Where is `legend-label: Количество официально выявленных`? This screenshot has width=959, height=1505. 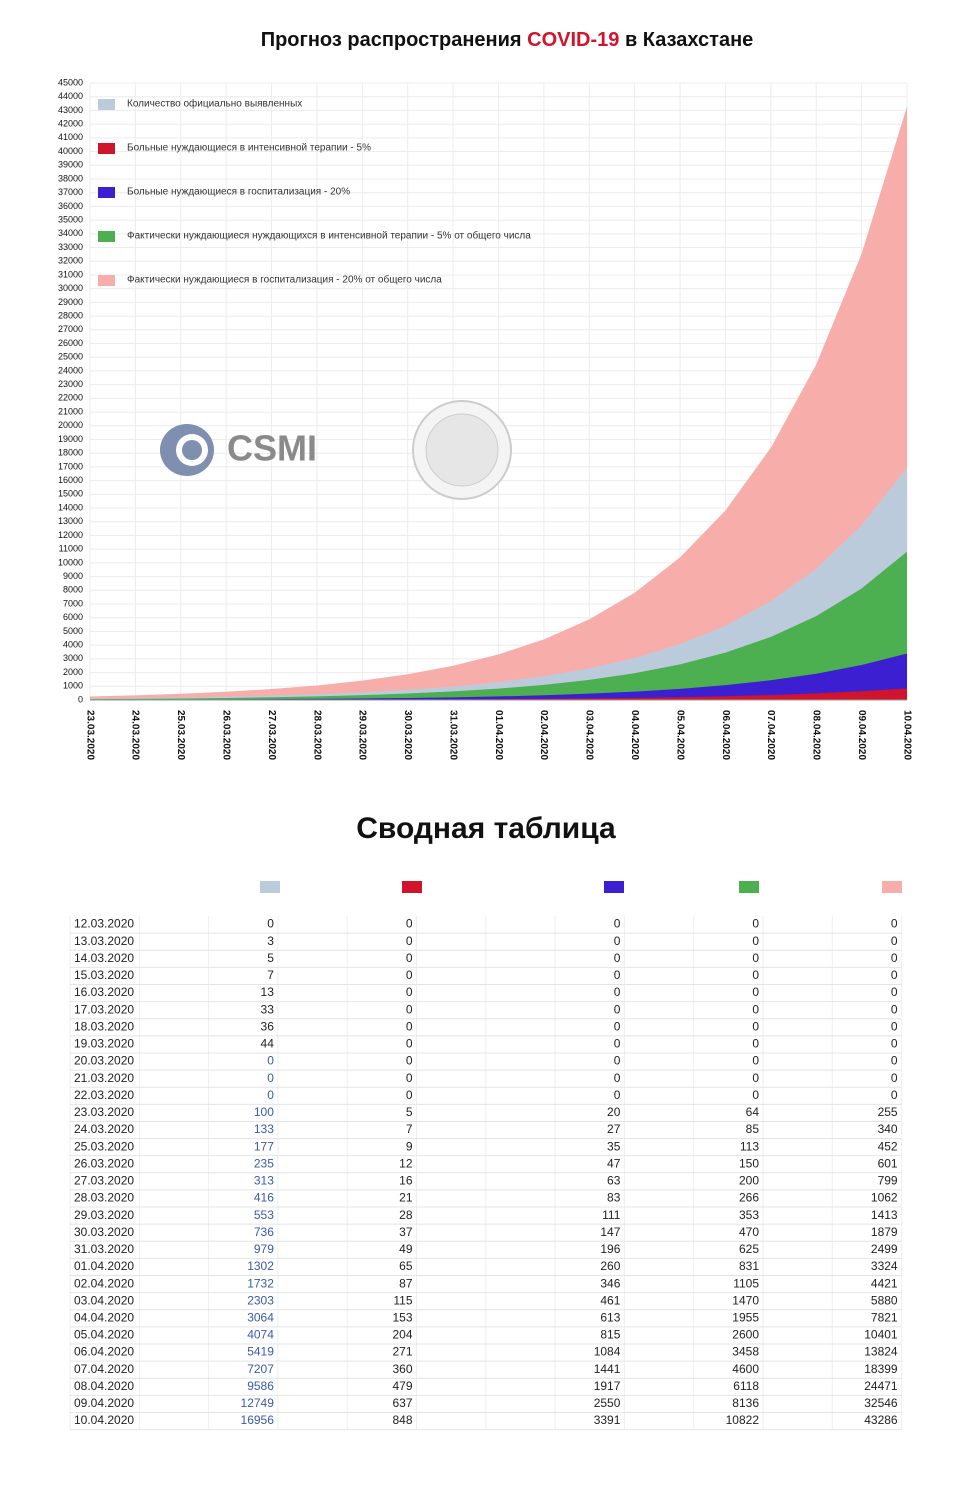
legend-label: Количество официально выявленных is located at coordinates (214, 104).